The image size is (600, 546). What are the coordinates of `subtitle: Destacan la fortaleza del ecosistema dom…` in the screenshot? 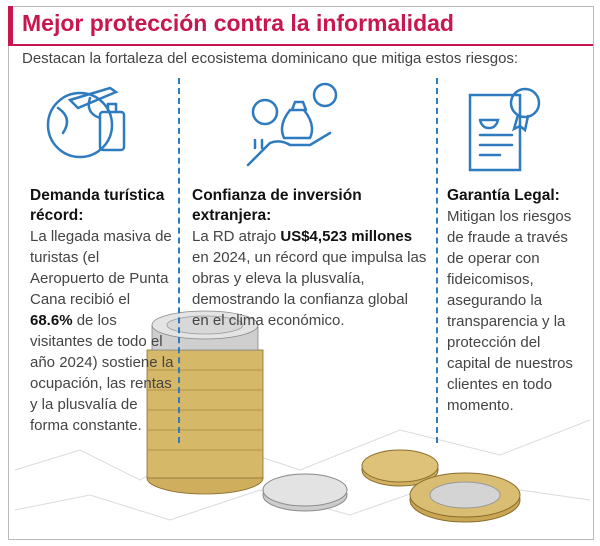 It's located at (270, 58).